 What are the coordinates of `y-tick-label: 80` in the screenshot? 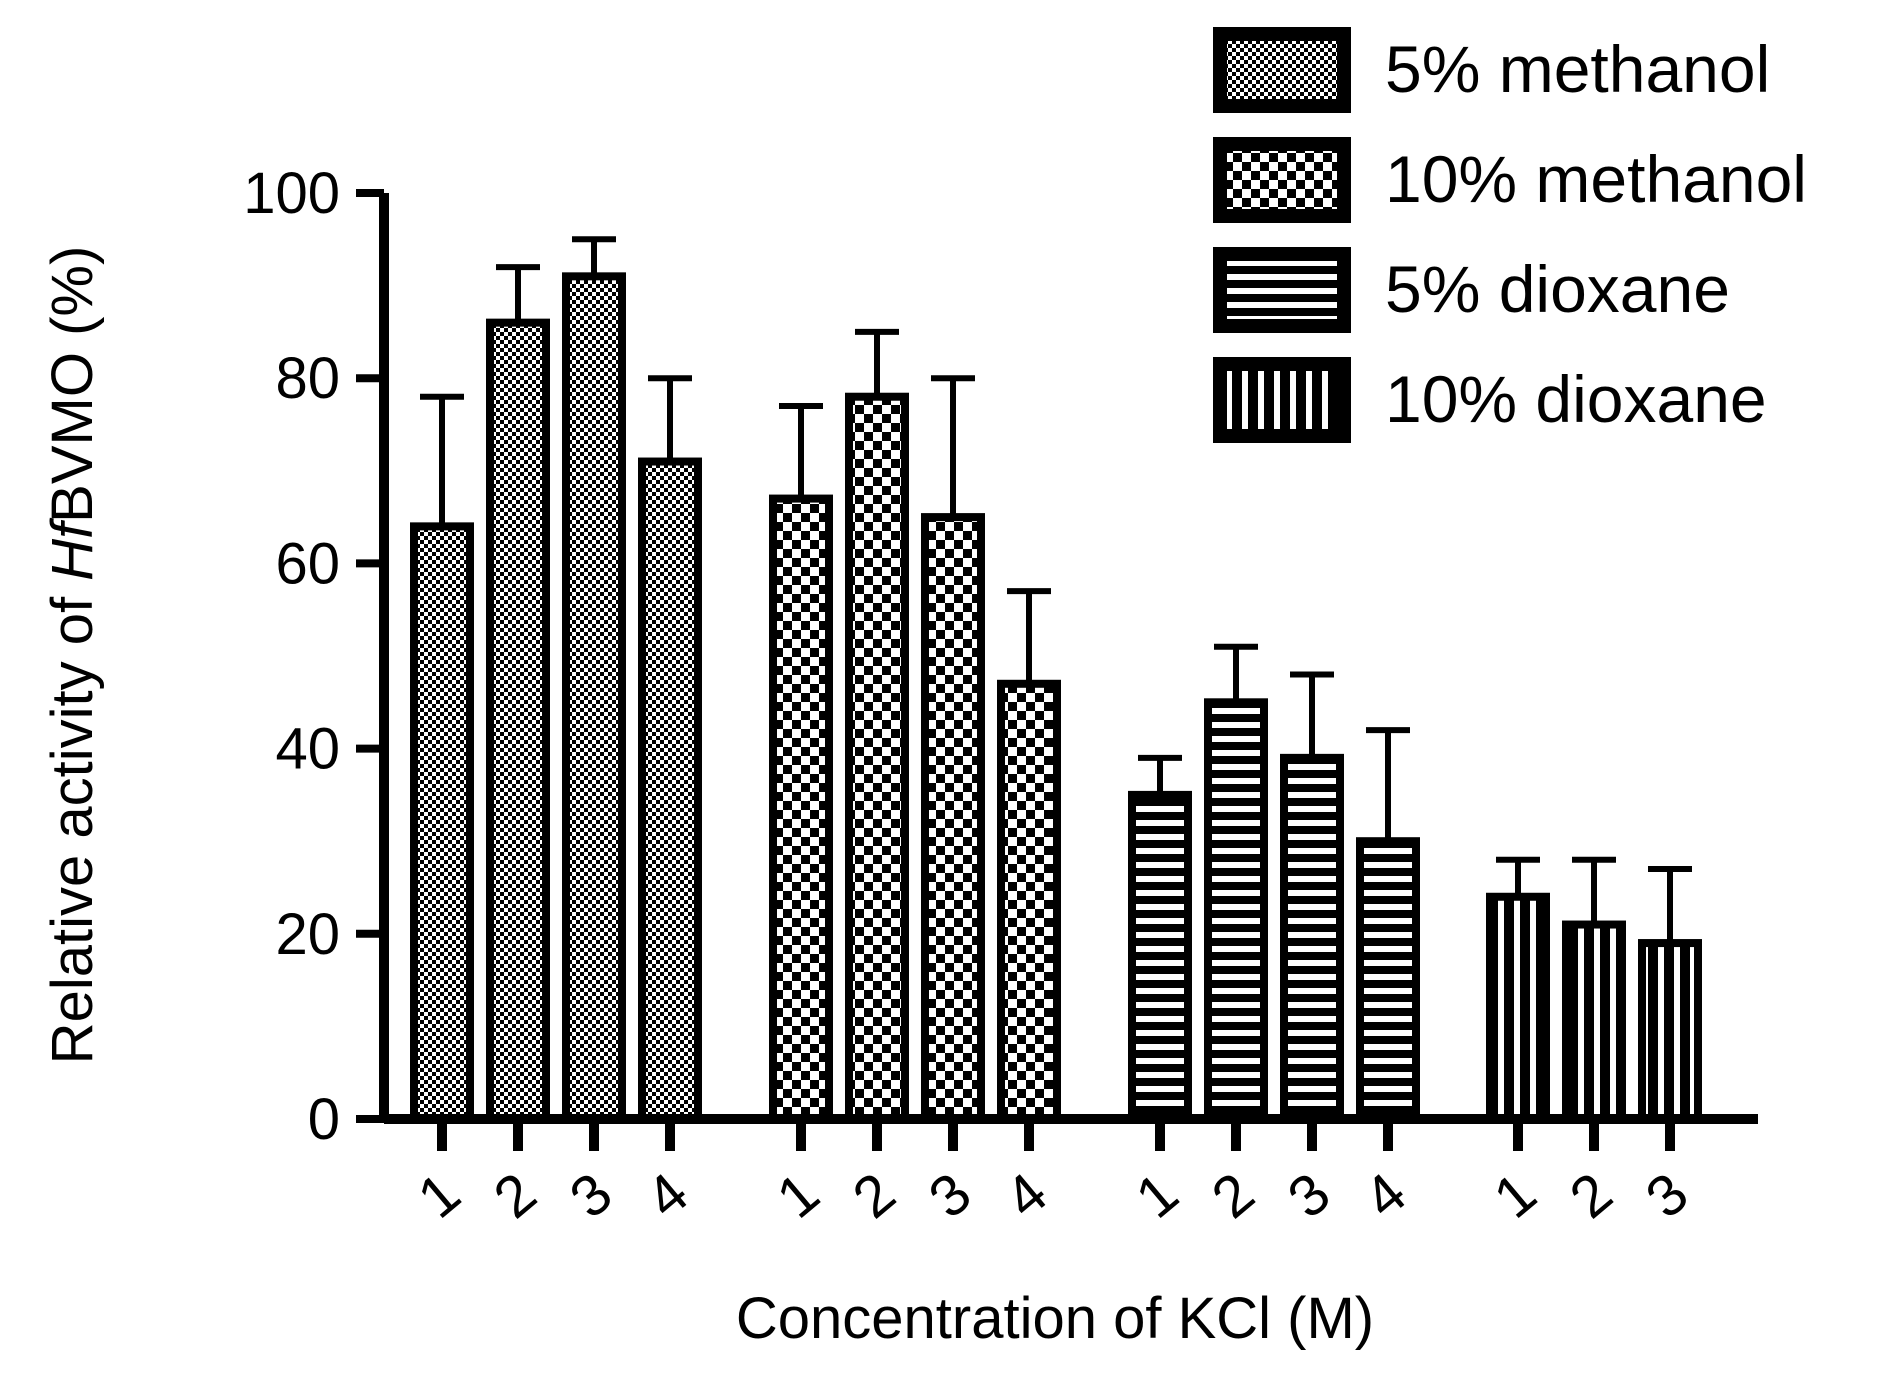 It's located at (307, 378).